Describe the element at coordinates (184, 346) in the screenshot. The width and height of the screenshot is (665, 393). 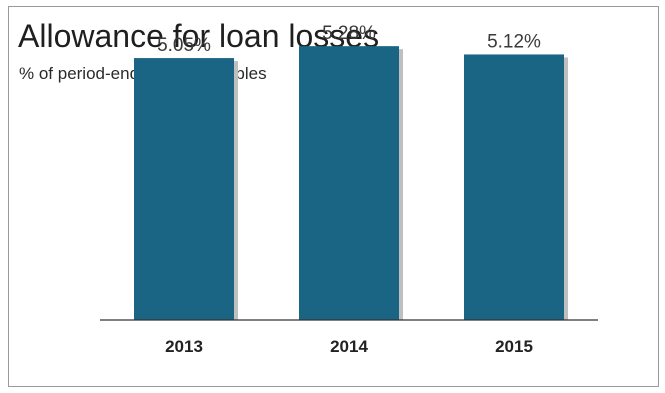
I see `x-tick-label-2013: 2013` at that location.